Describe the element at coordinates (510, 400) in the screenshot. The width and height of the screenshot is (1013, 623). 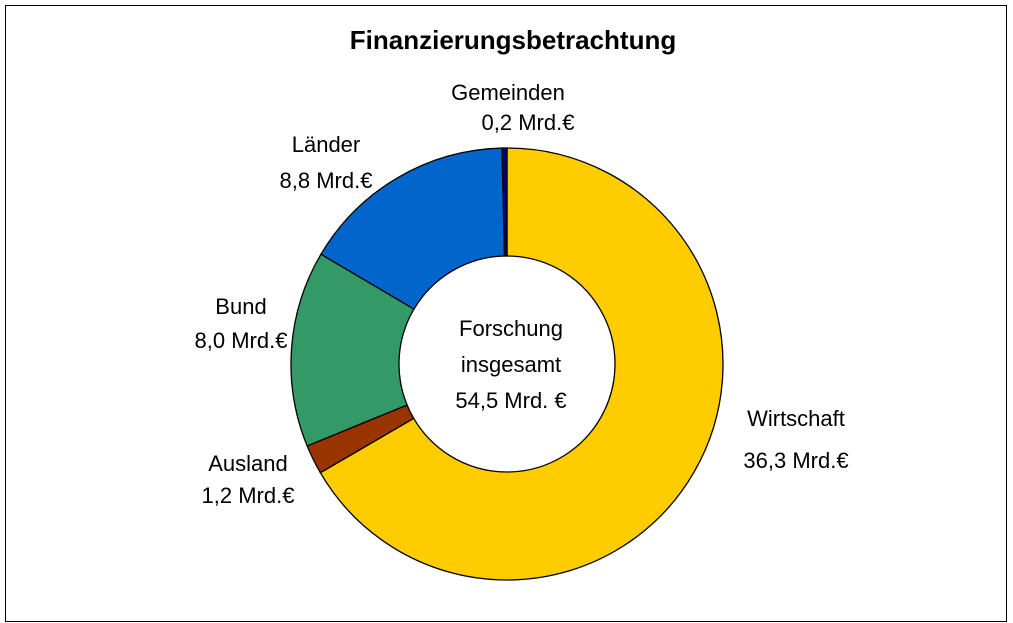
I see `center-label: 54,5 Mrd. €` at that location.